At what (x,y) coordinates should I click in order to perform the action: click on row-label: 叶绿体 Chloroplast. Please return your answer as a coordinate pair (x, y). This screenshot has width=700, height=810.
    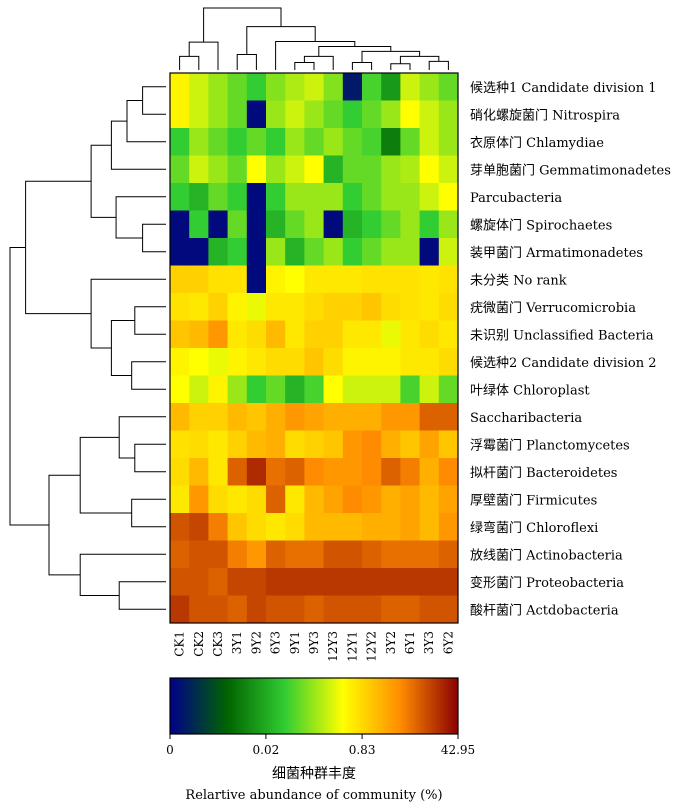
    Looking at the image, I should click on (530, 390).